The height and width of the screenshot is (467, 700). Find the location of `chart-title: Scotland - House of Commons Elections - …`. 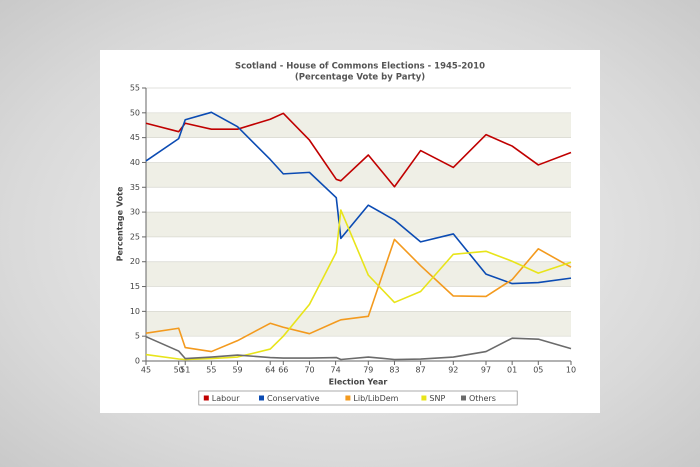

chart-title: Scotland - House of Commons Elections - … is located at coordinates (360, 67).